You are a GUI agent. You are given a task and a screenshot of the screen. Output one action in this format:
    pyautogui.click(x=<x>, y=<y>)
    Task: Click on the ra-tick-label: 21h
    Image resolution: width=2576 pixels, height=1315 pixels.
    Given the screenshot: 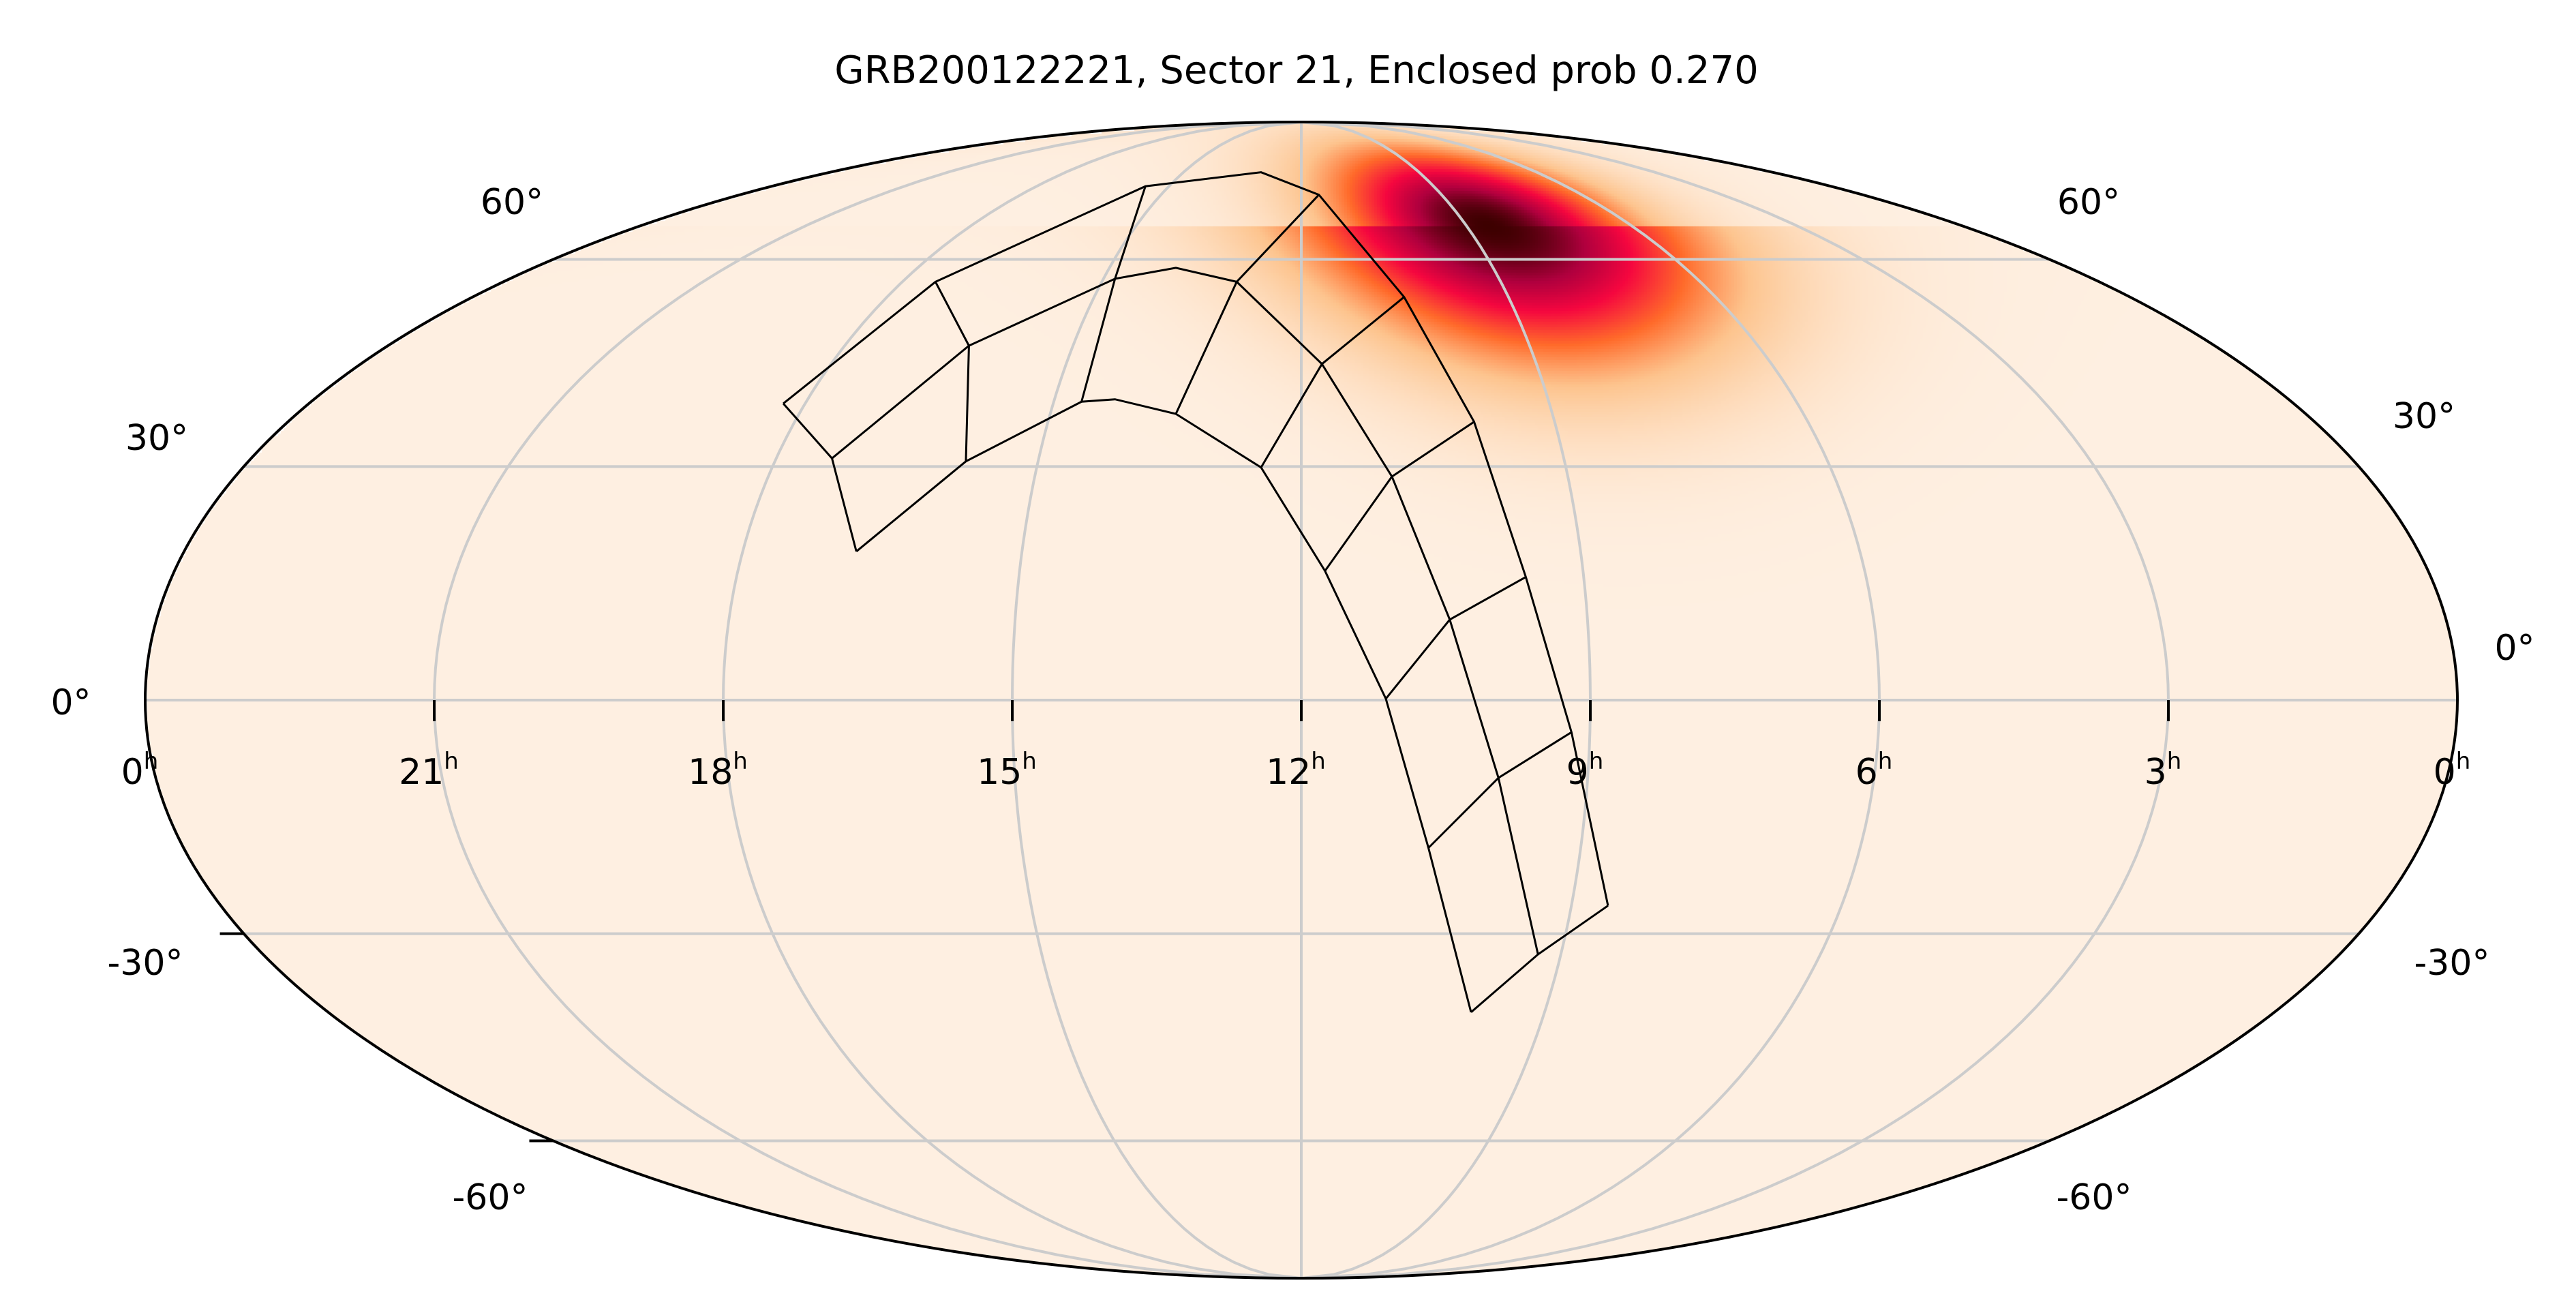 What is the action you would take?
    pyautogui.click(x=429, y=770)
    